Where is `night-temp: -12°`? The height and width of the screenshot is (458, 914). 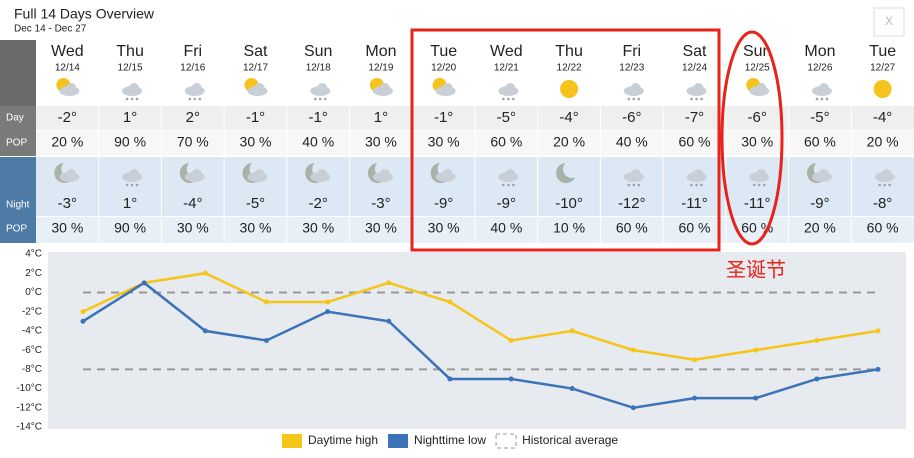
night-temp: -12° is located at coordinates (632, 203).